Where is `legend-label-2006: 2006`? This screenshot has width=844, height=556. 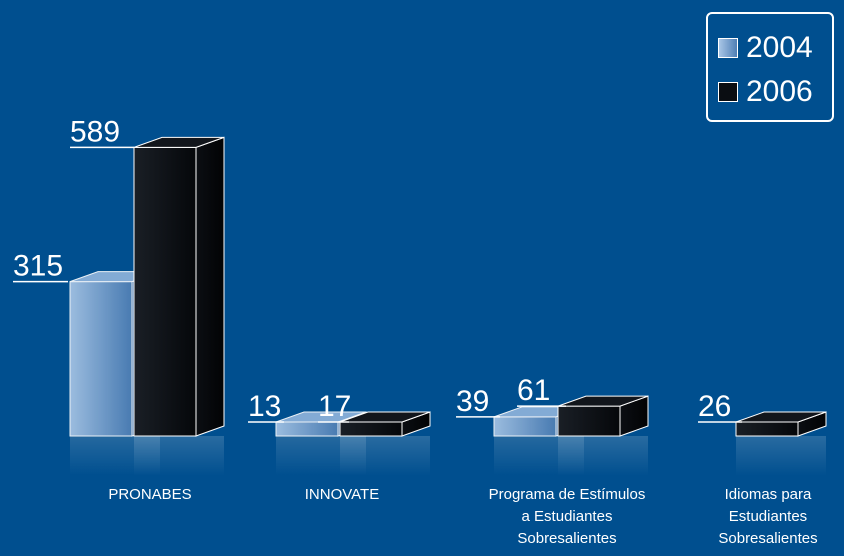 legend-label-2006: 2006 is located at coordinates (779, 91).